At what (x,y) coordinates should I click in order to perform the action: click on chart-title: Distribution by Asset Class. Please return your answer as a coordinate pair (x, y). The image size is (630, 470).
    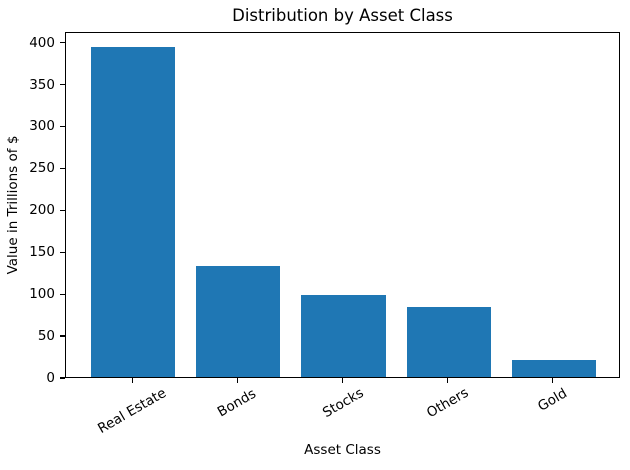
    Looking at the image, I should click on (342, 15).